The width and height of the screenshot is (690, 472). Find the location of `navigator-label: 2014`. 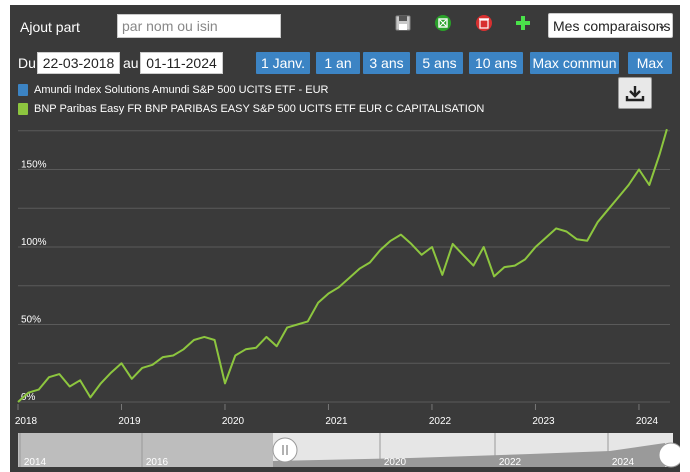

navigator-label: 2014 is located at coordinates (35, 462).